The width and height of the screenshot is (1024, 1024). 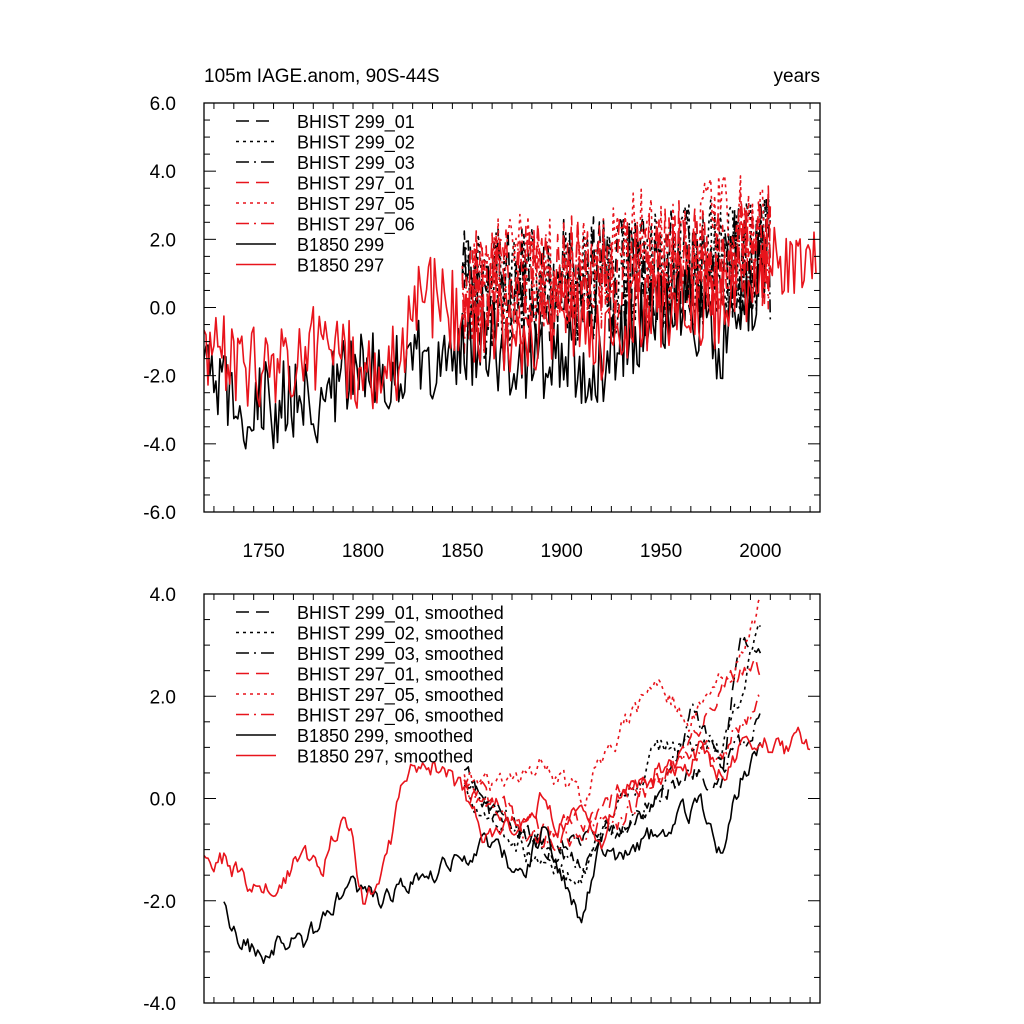 What do you see at coordinates (400, 716) in the screenshot?
I see `bottom-legend-label-6: BHIST 297_06, smoothed` at bounding box center [400, 716].